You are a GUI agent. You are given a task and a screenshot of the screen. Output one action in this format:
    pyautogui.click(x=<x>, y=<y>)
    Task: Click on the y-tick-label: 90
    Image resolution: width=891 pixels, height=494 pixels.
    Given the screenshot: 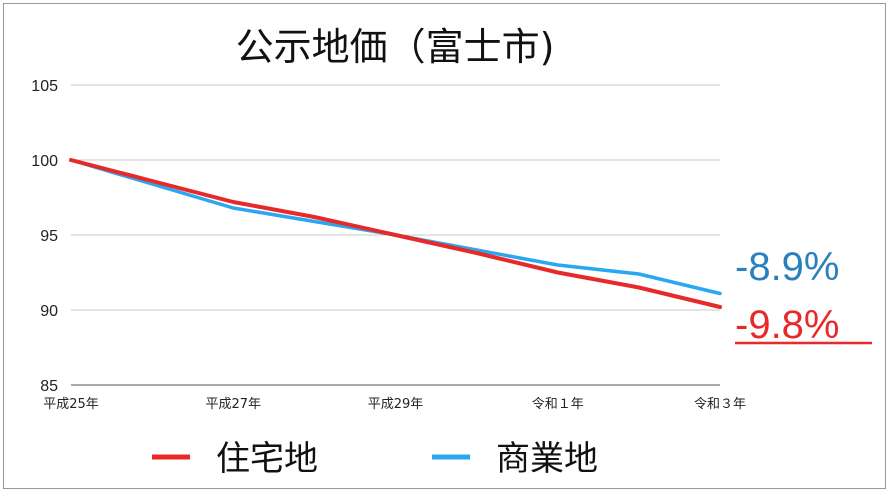 What is the action you would take?
    pyautogui.click(x=49, y=311)
    